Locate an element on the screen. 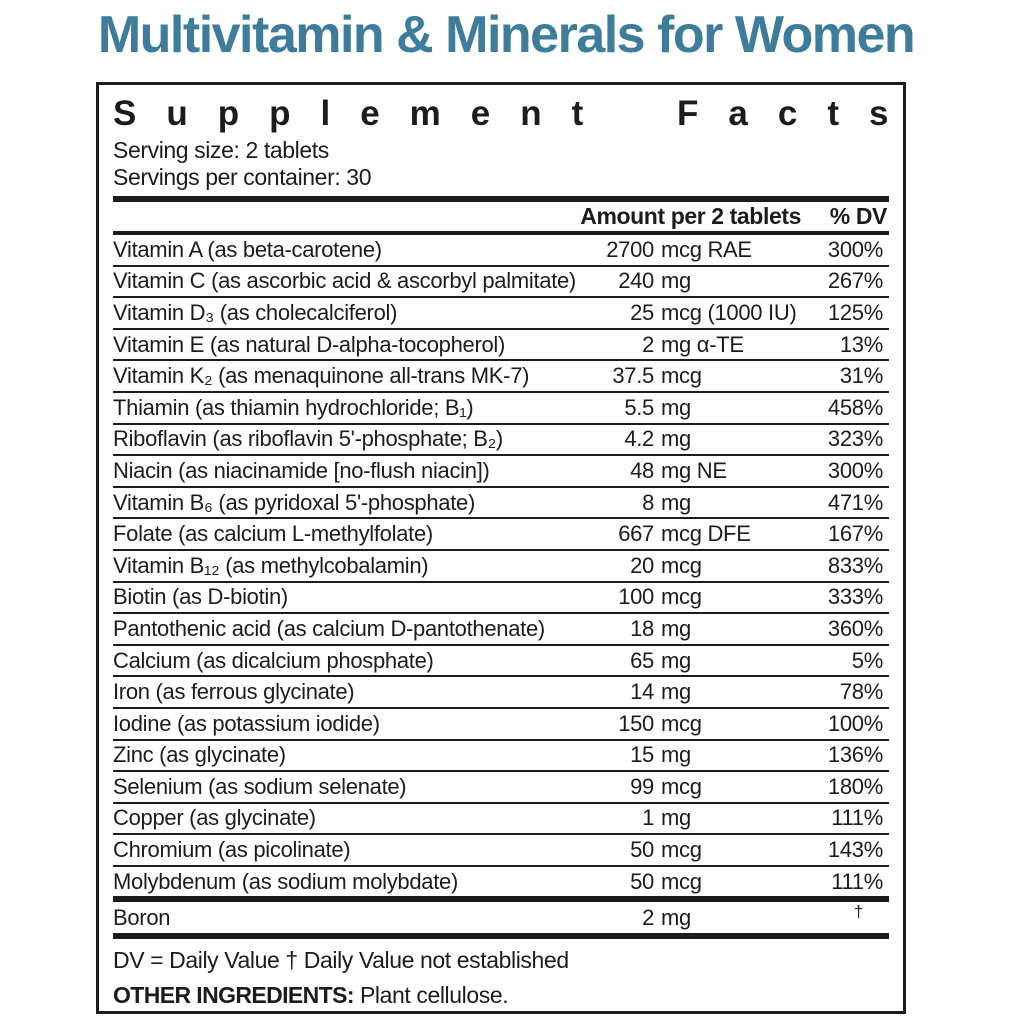 This screenshot has height=1026, width=1012. nutrient-dv: 167% is located at coordinates (855, 534).